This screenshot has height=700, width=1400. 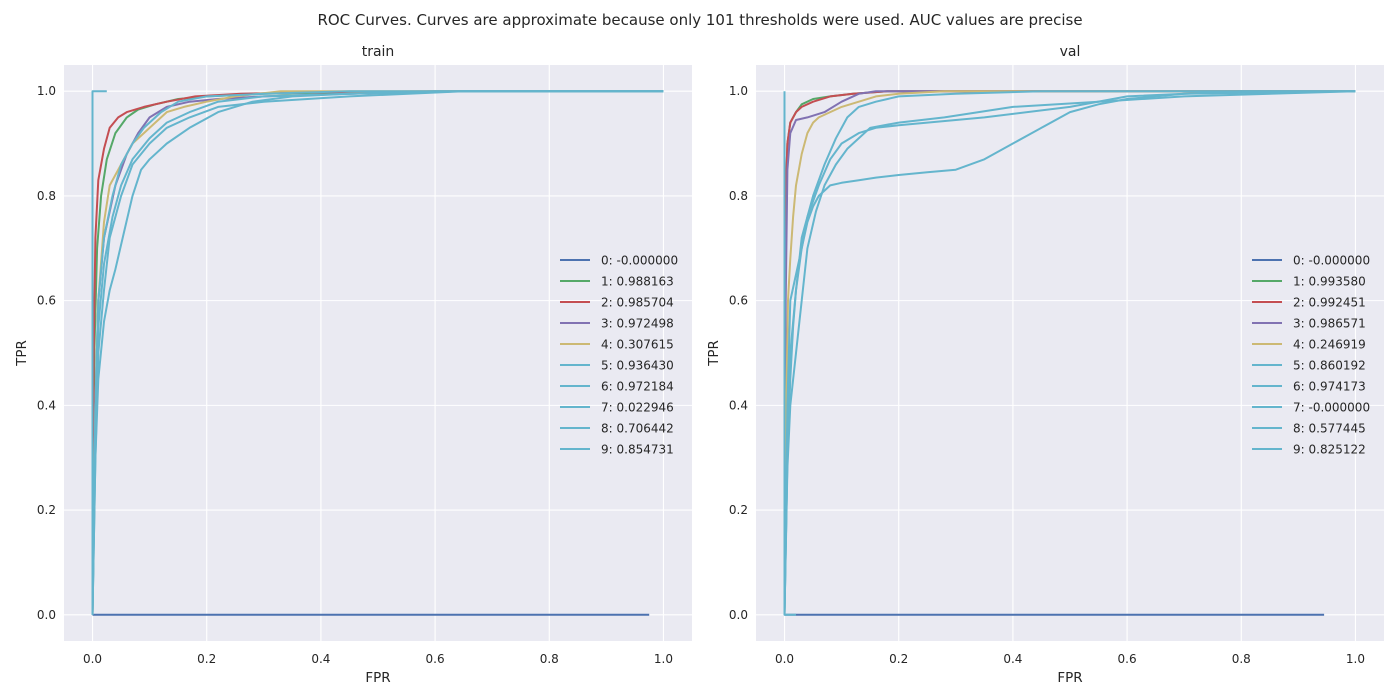 I want to click on chart-0-ylabel: TPR, so click(x=22, y=353).